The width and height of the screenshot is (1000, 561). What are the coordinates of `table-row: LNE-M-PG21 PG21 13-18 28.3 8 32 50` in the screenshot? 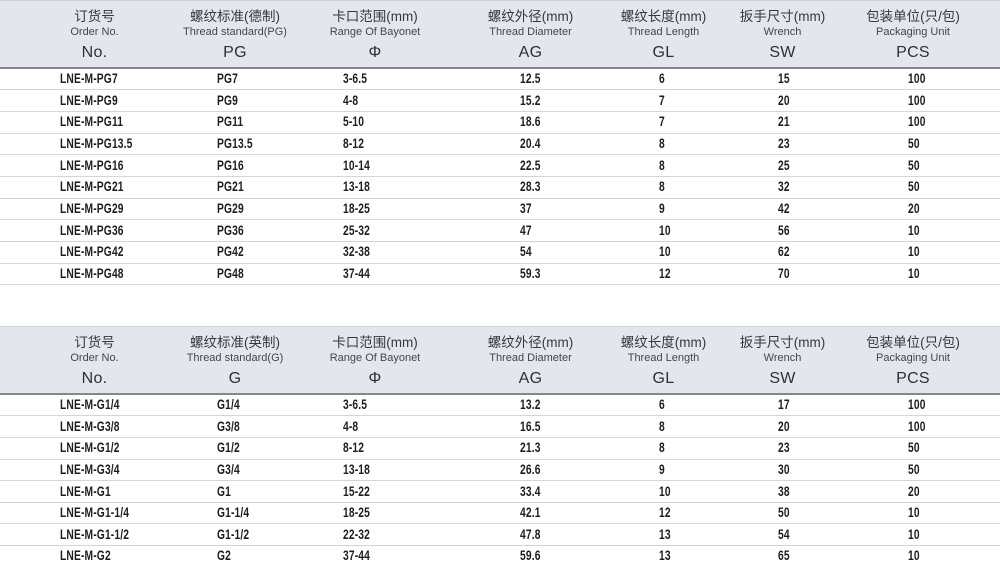 It's located at (500, 187).